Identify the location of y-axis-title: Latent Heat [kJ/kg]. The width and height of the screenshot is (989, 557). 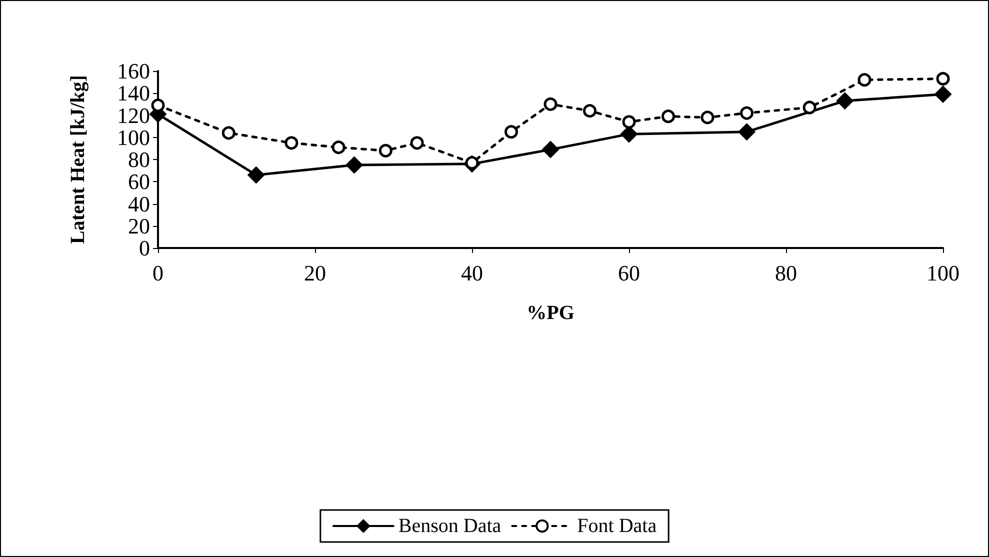
(78, 159).